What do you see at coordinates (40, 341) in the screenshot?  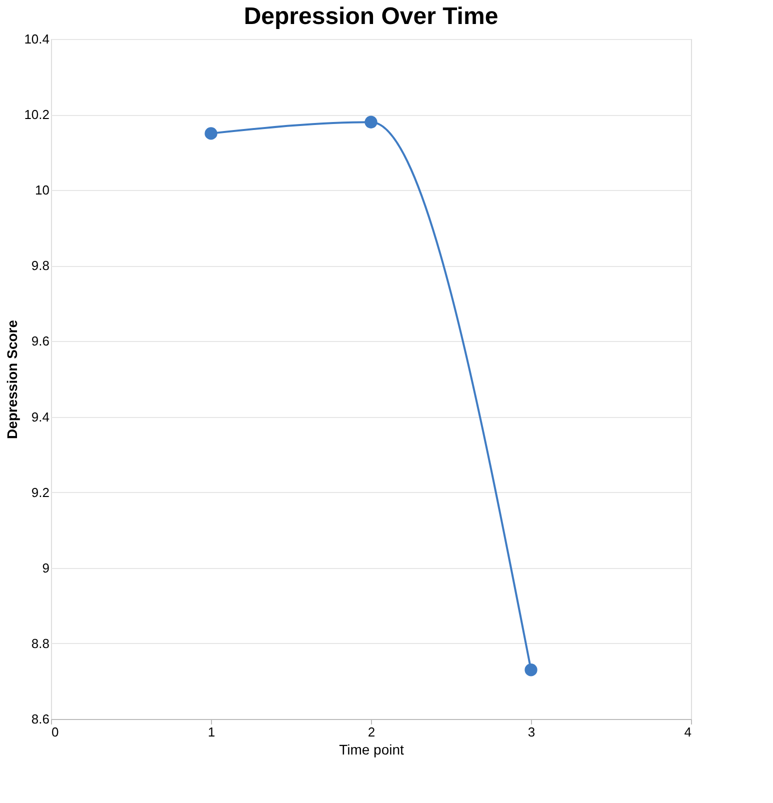 I see `y-tick-label: 9.6` at bounding box center [40, 341].